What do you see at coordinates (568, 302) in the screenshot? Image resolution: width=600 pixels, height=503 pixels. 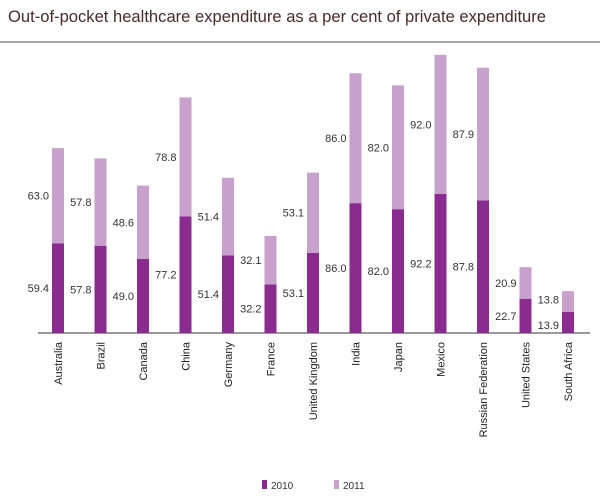 I see `bar-2011-south-africa` at bounding box center [568, 302].